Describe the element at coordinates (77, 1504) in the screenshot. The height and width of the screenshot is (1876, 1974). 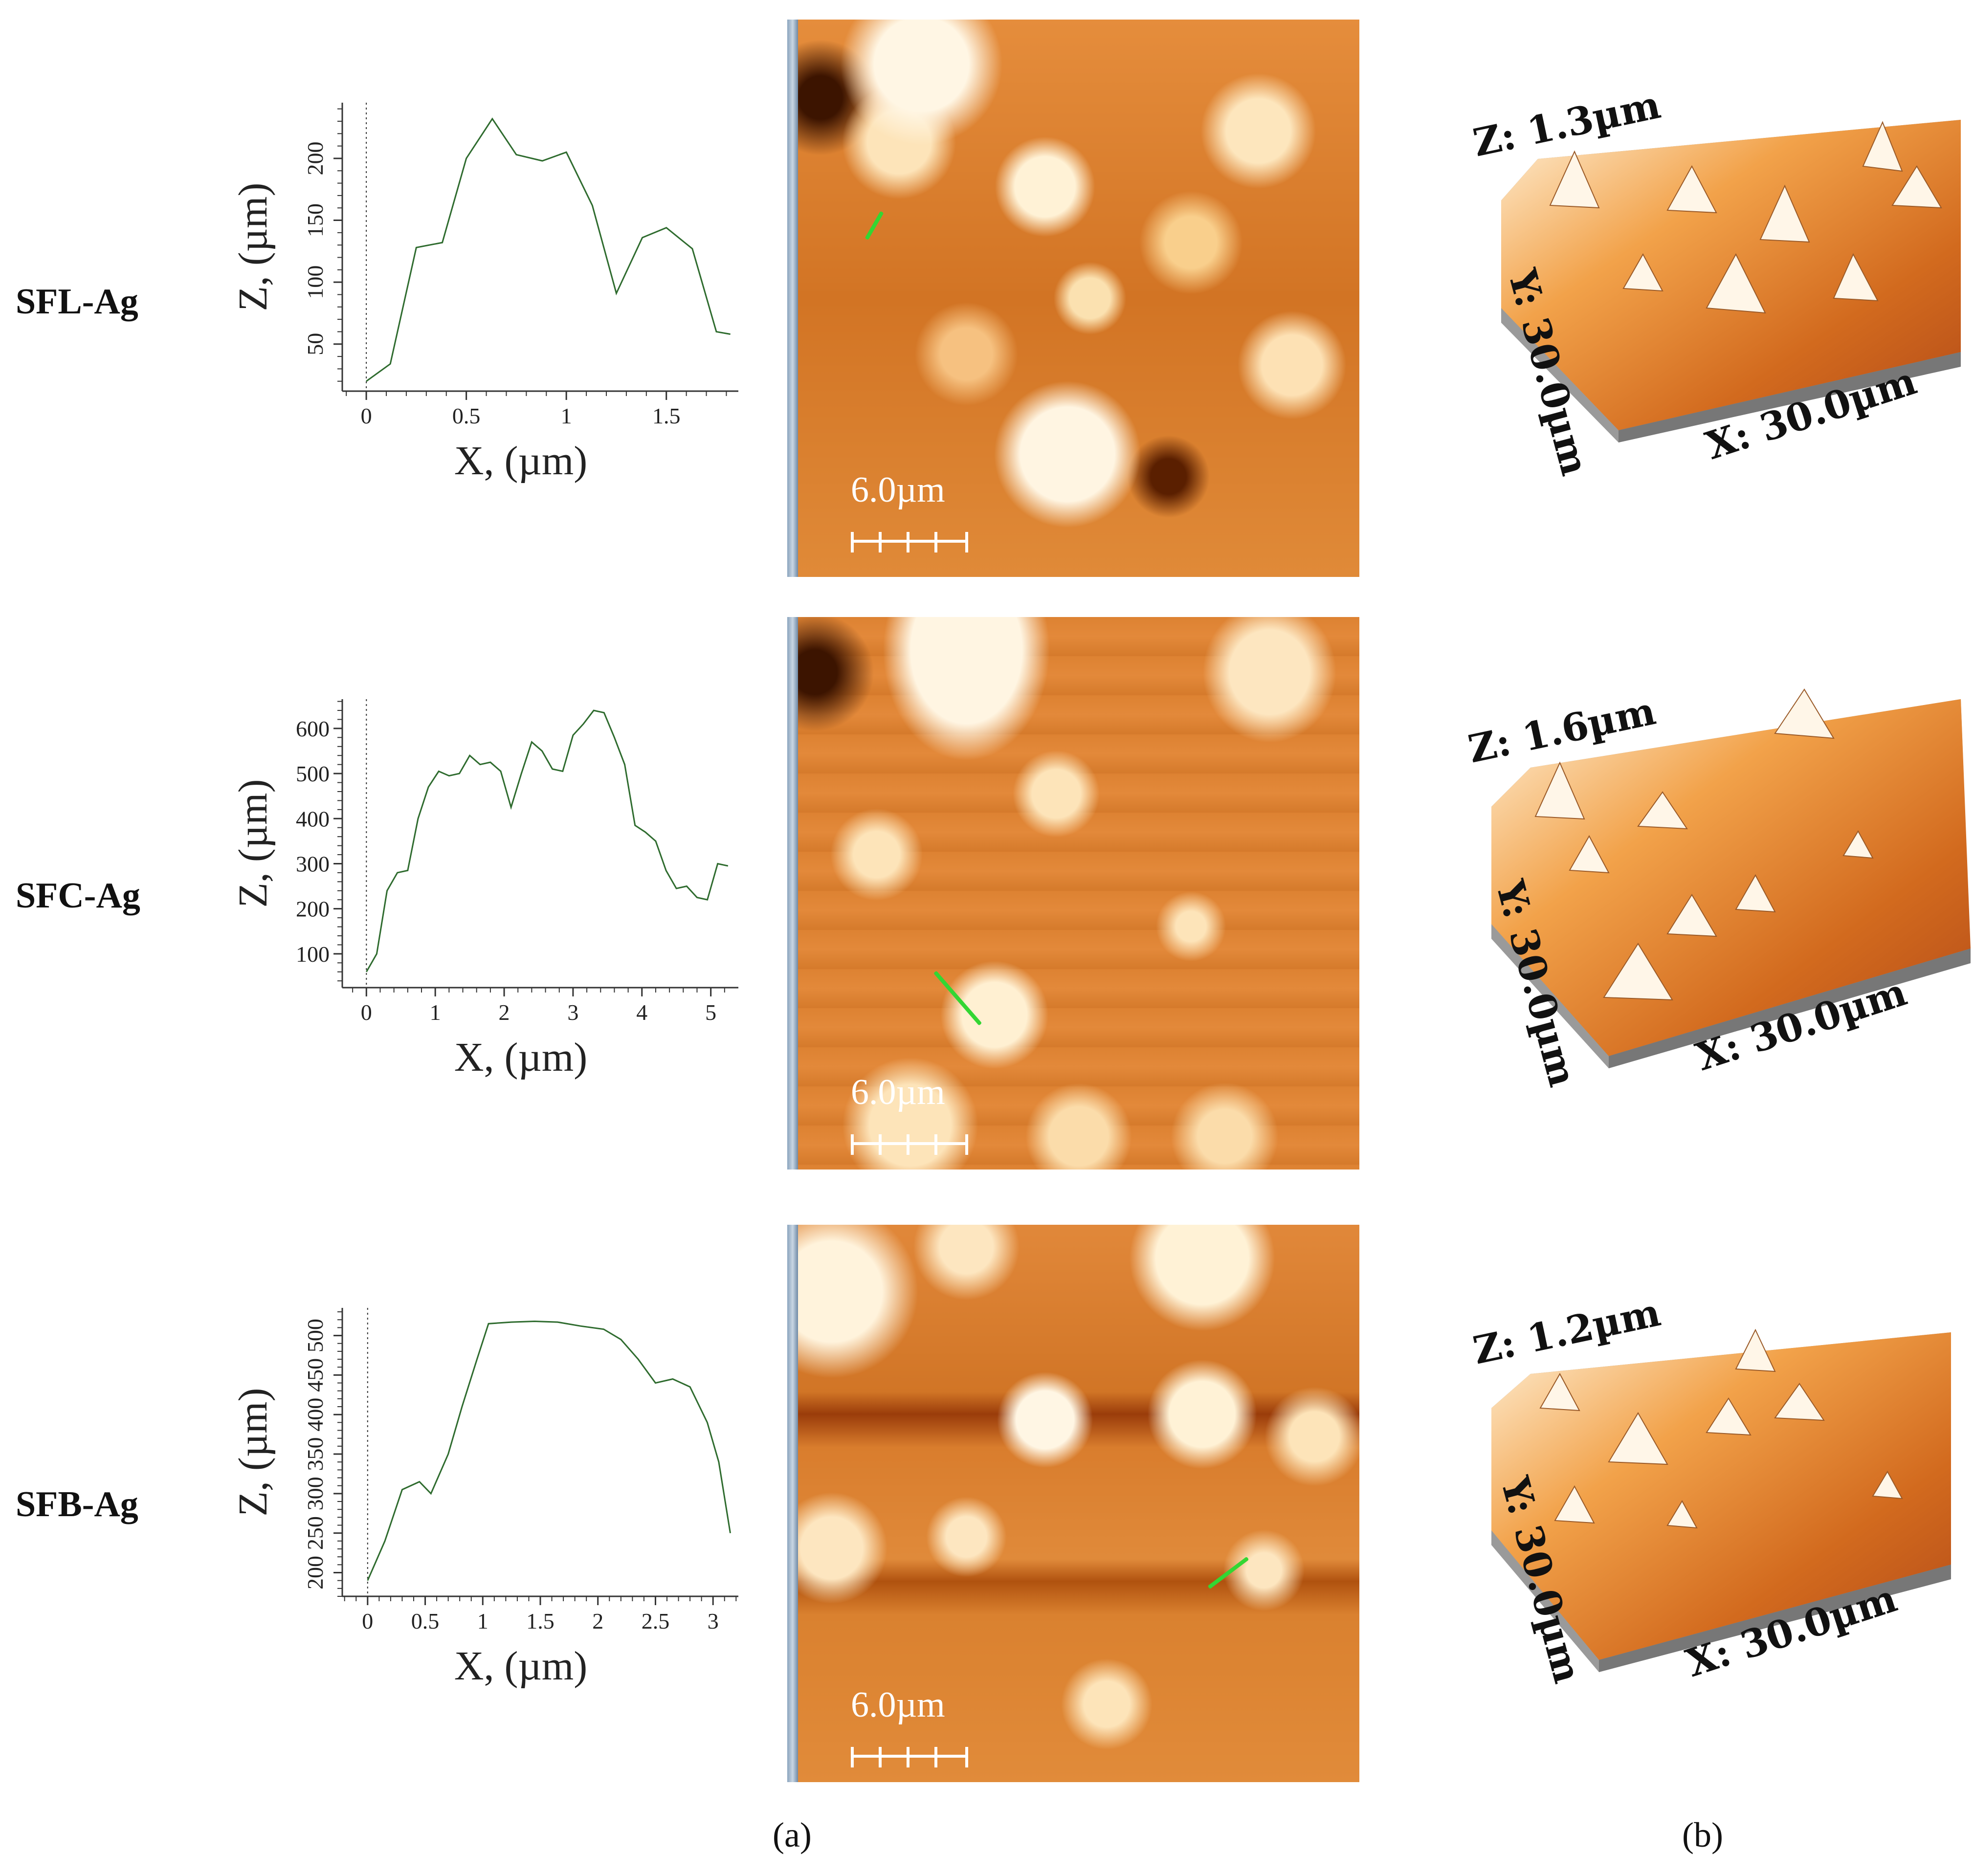
I see `row-label-sfb: SFB-Ag` at that location.